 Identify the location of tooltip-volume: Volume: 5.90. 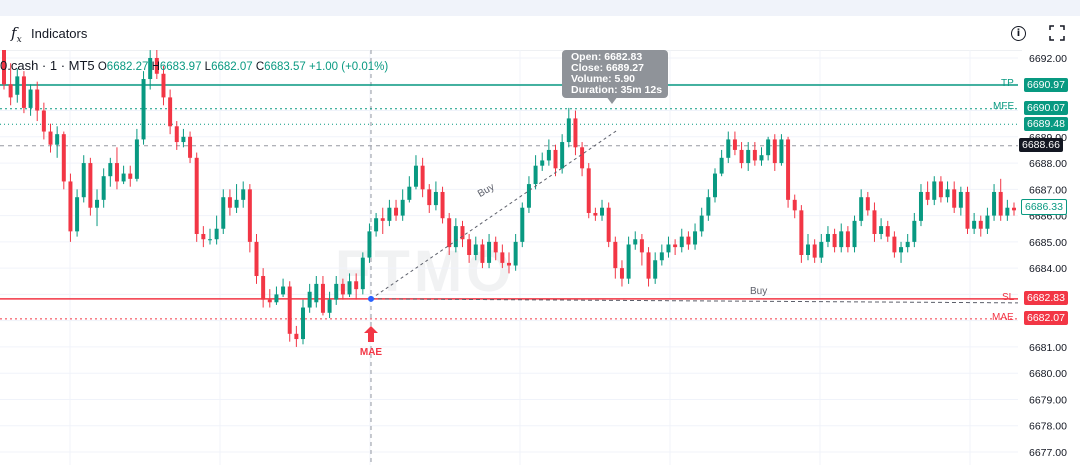
(603, 79).